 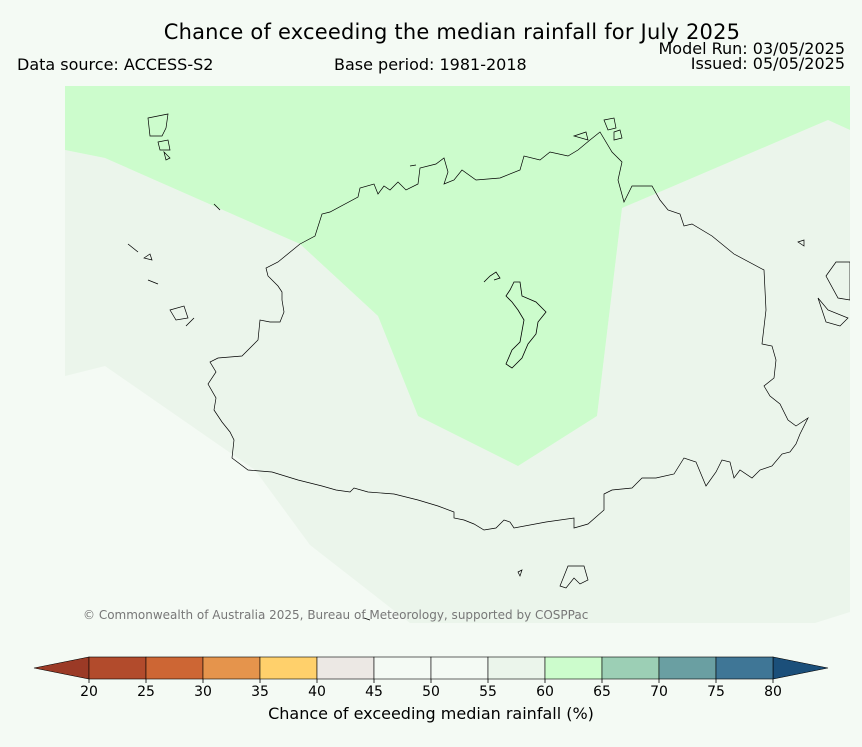 I want to click on run-info: Model Run: 03/05/2025 Issued: 05/05/2025, so click(x=752, y=56).